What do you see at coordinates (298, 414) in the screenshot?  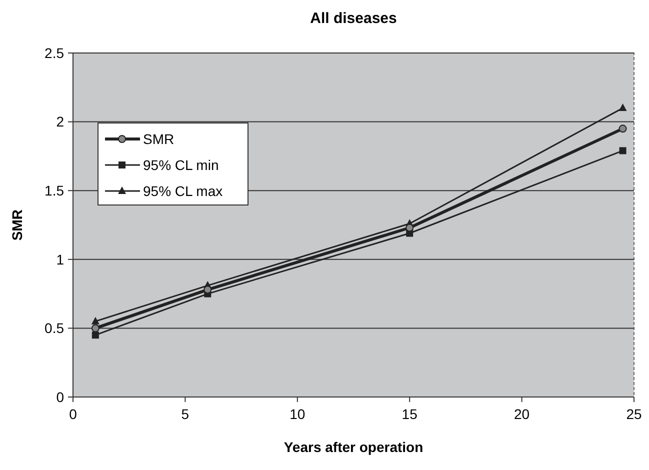 I see `x-tick-label: 10` at bounding box center [298, 414].